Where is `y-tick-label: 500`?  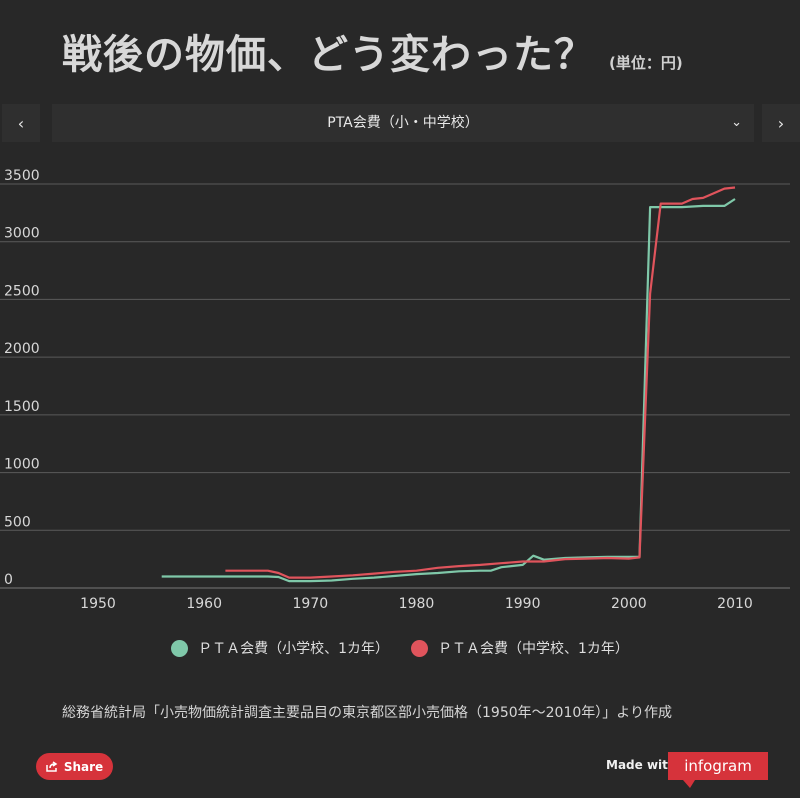 y-tick-label: 500 is located at coordinates (17, 522).